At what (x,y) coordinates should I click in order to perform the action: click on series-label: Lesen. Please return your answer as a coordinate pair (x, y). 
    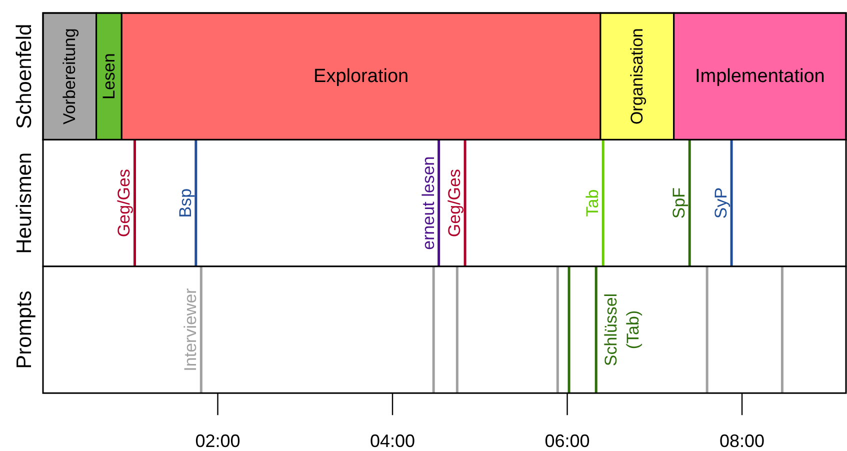
    Looking at the image, I should click on (108, 76).